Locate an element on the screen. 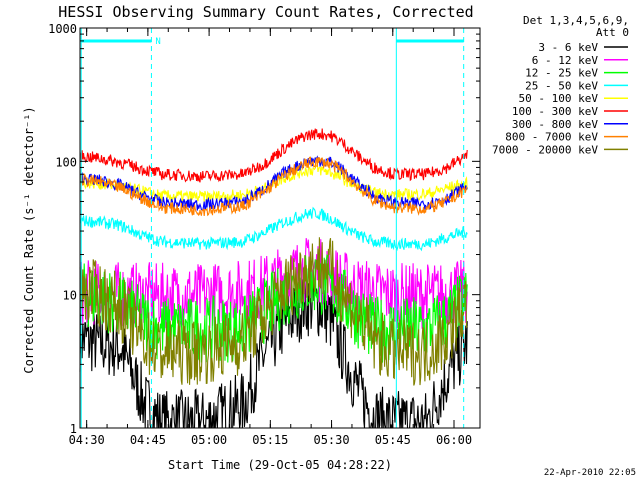  x-axis-label: Start Time (29-Oct-05 04:28:22) is located at coordinates (280, 465).